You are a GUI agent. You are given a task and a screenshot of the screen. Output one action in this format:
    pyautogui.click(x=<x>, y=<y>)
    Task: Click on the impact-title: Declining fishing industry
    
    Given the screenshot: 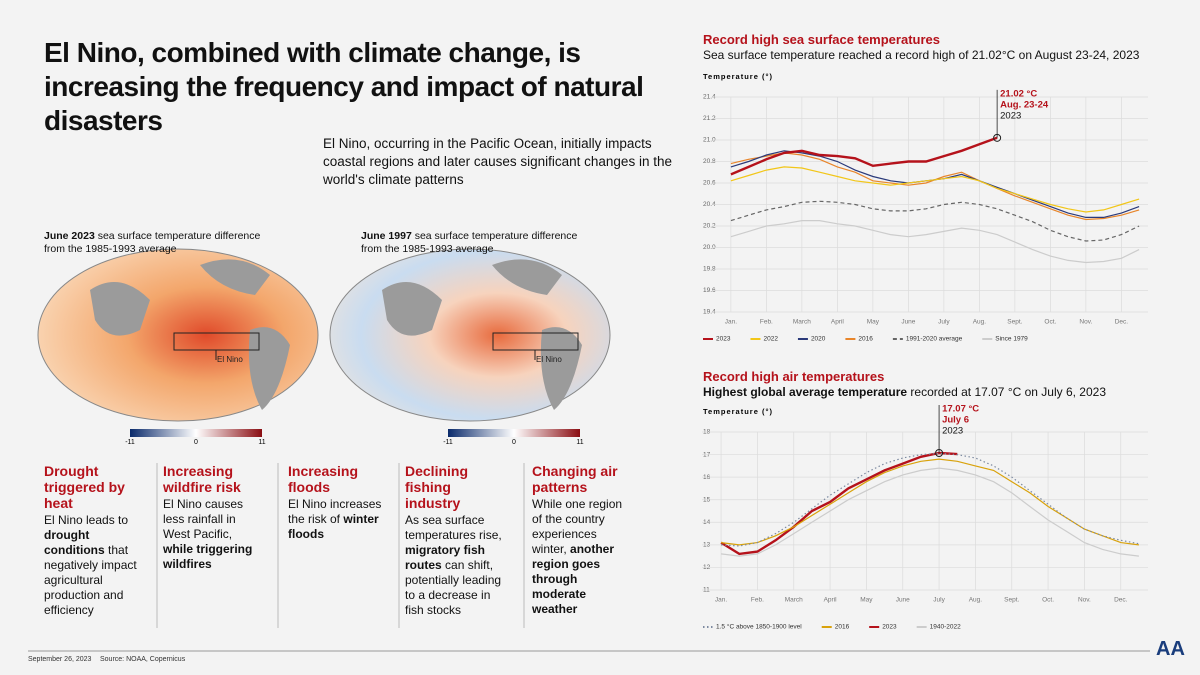 What is the action you would take?
    pyautogui.click(x=437, y=487)
    